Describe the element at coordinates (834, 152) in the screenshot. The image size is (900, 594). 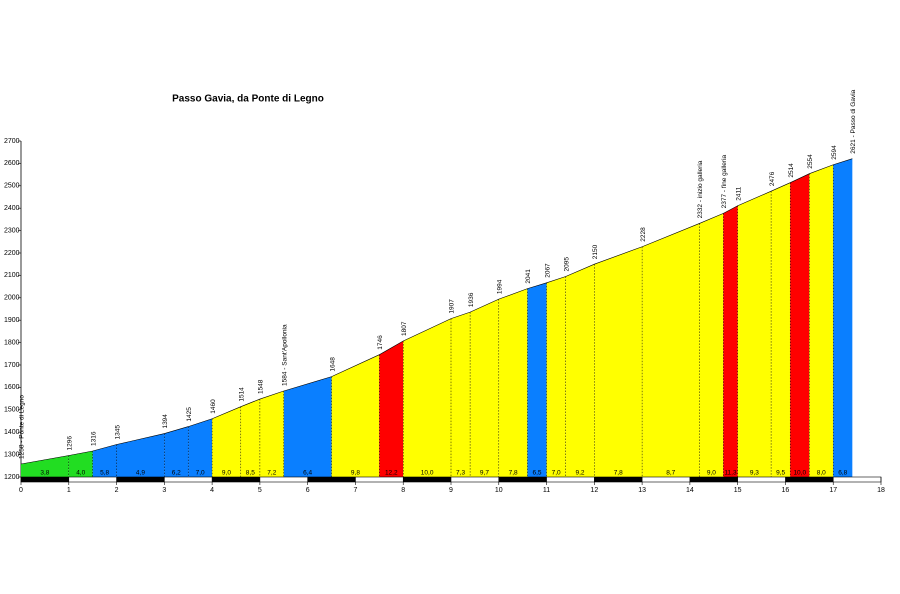
I see `point-label: 2594` at that location.